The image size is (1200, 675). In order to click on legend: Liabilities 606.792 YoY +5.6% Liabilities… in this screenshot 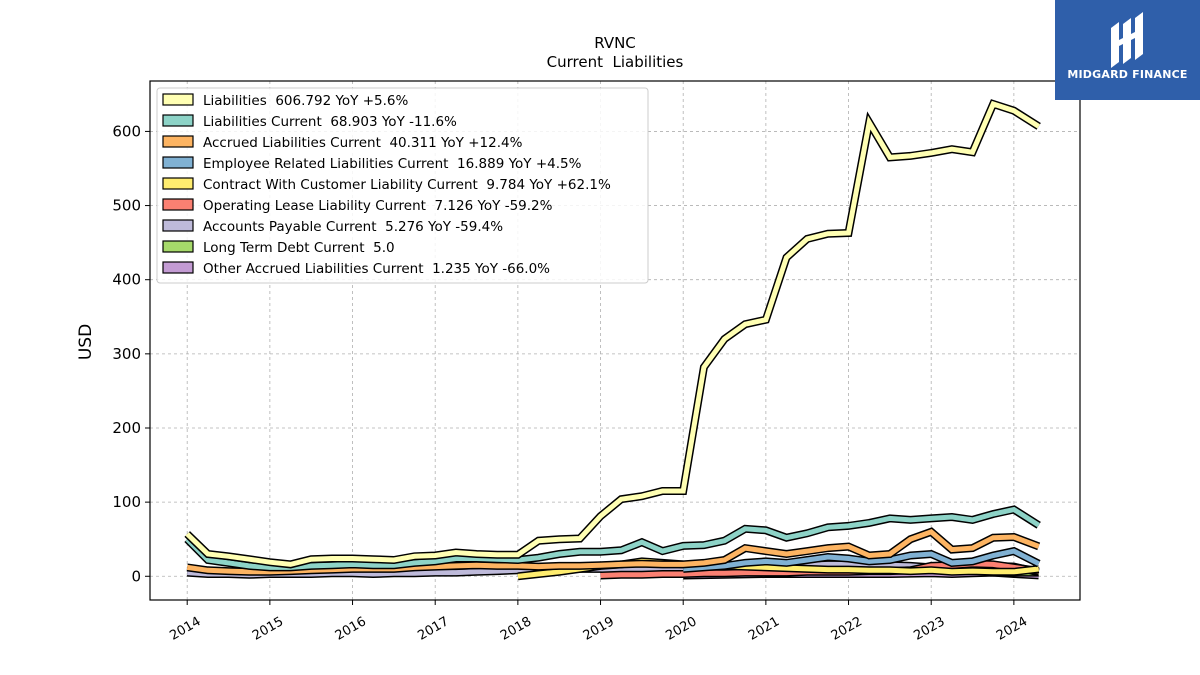, I will do `click(402, 185)`.